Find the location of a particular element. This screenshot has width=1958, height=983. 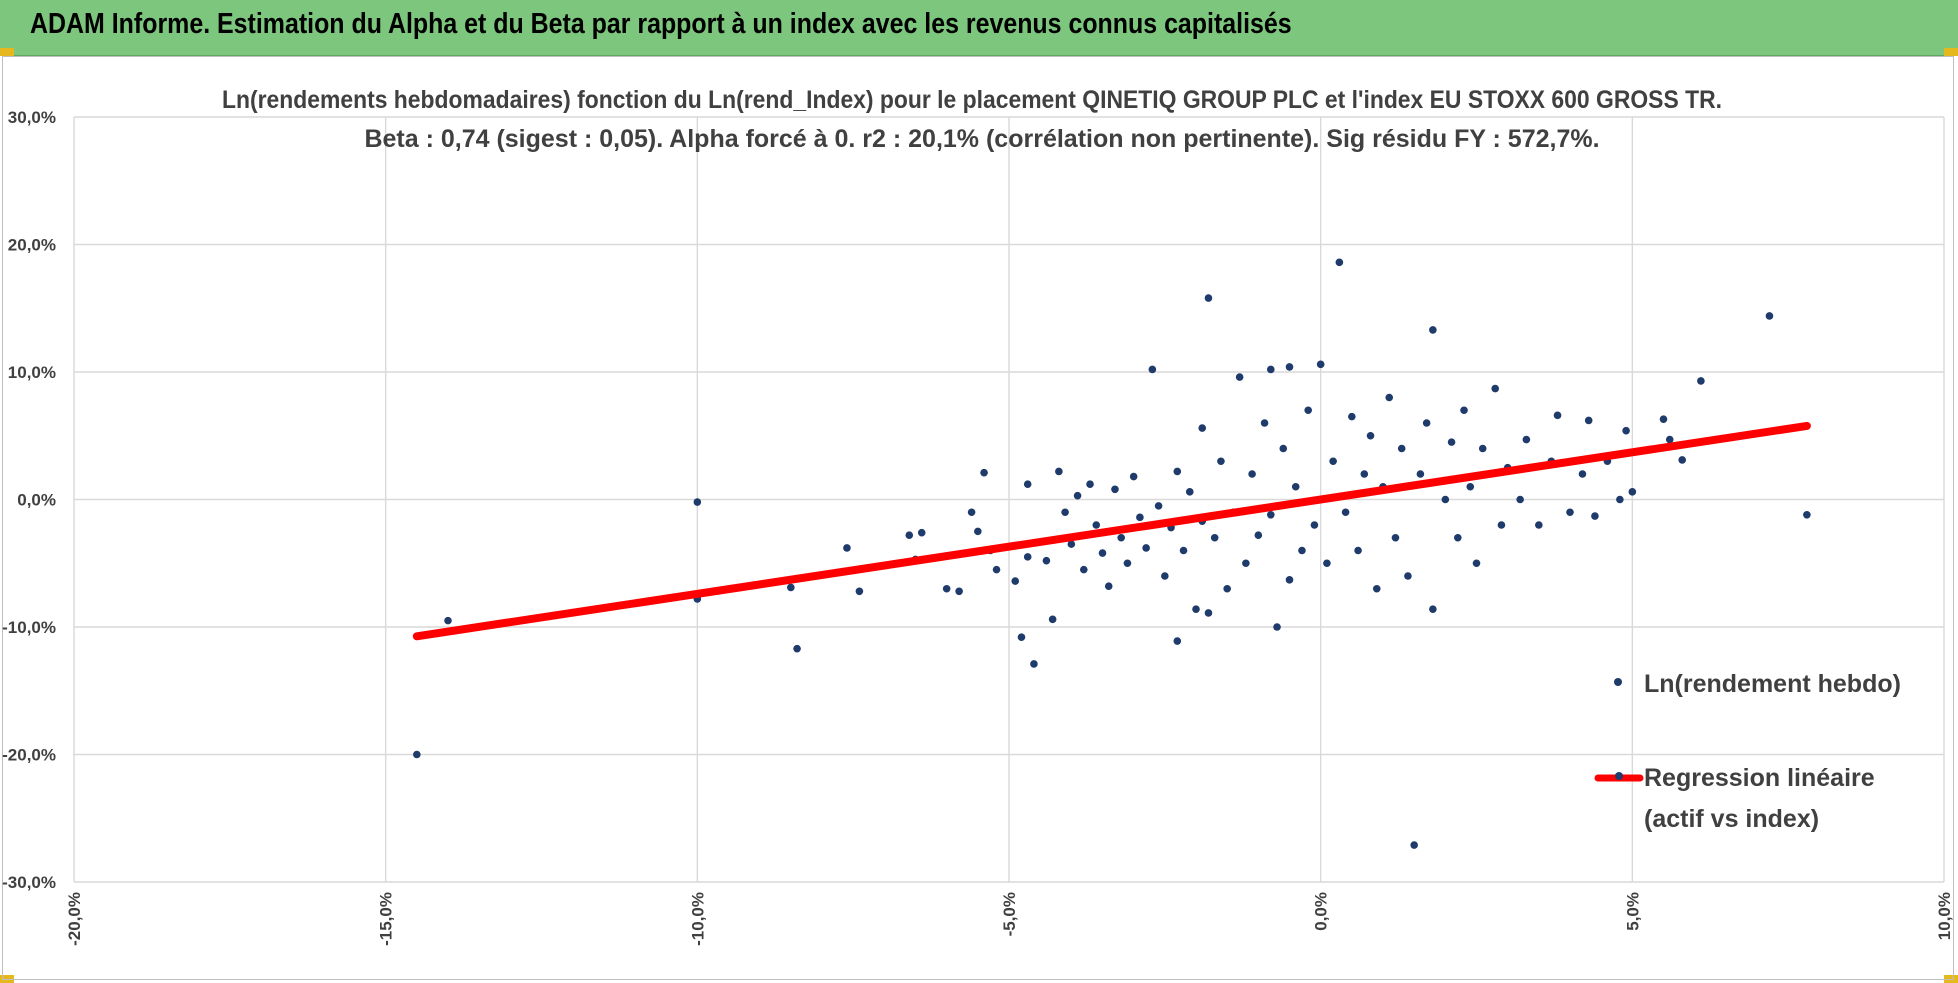

x-tick-label: -5,0% is located at coordinates (1009, 914).